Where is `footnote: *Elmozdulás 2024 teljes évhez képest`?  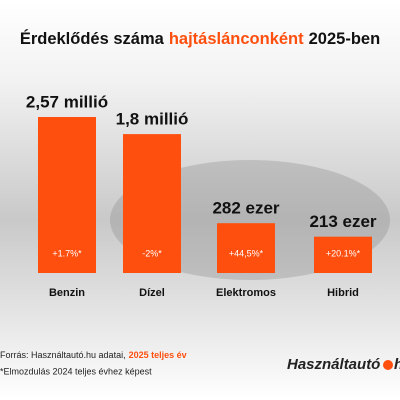
footnote: *Elmozdulás 2024 teljes évhez képest is located at coordinates (76, 371).